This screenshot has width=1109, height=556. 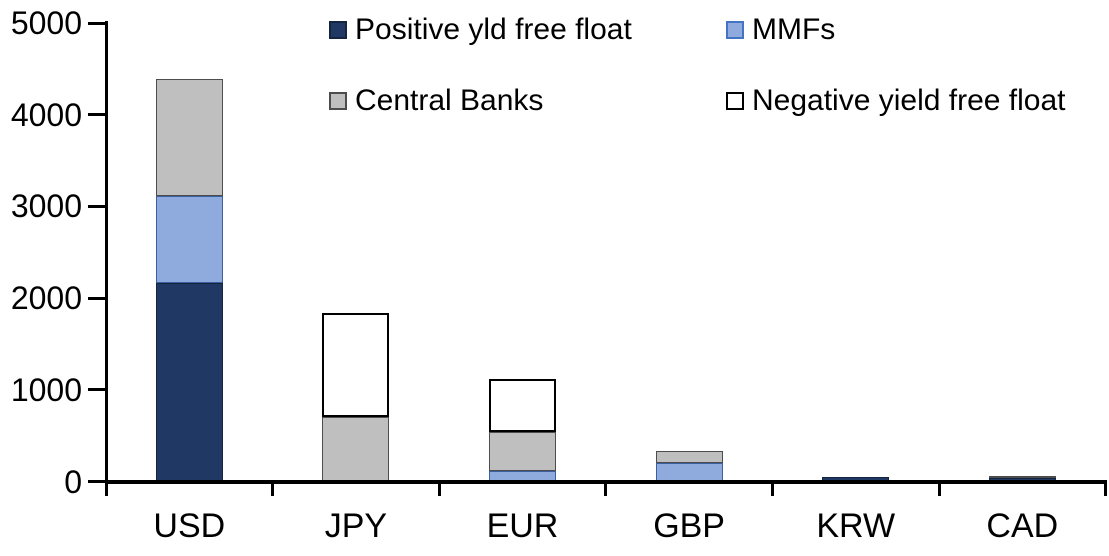 What do you see at coordinates (73, 481) in the screenshot?
I see `y-tick-label: 0` at bounding box center [73, 481].